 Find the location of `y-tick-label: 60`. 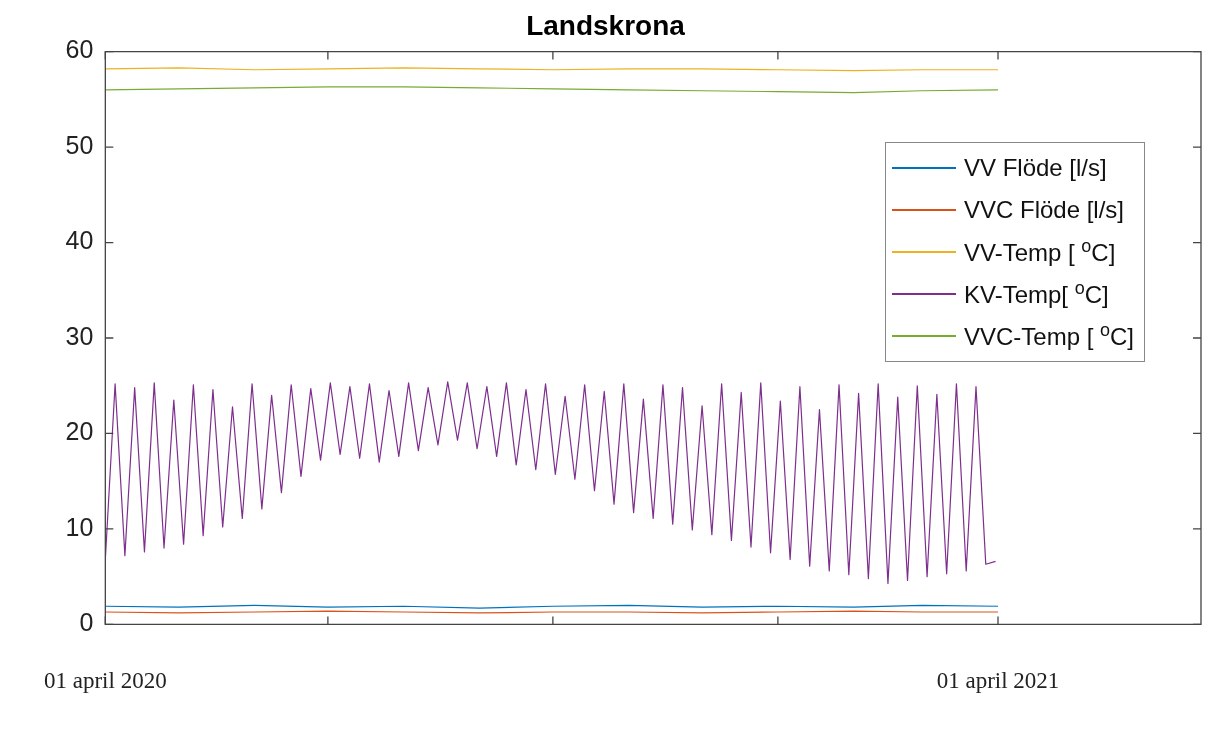

y-tick-label: 60 is located at coordinates (79, 49).